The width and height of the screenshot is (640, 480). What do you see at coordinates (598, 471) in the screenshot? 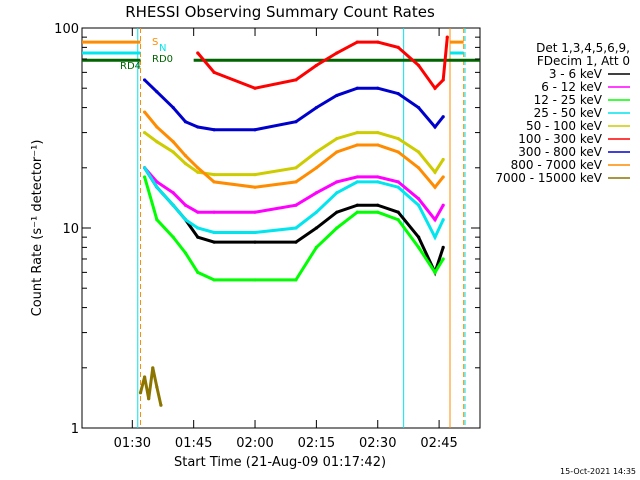
I see `timestamp: 15-Oct-2021 14:35` at bounding box center [598, 471].